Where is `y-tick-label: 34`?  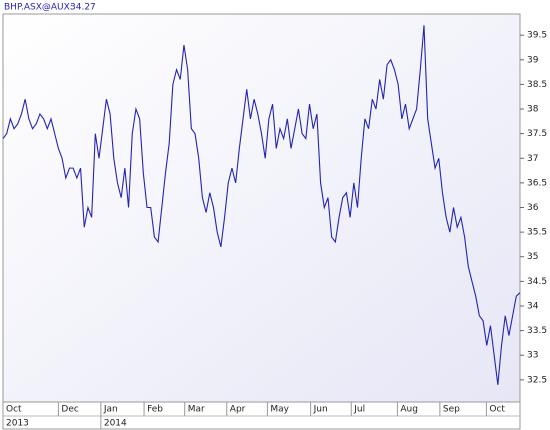
y-tick-label: 34 is located at coordinates (533, 306).